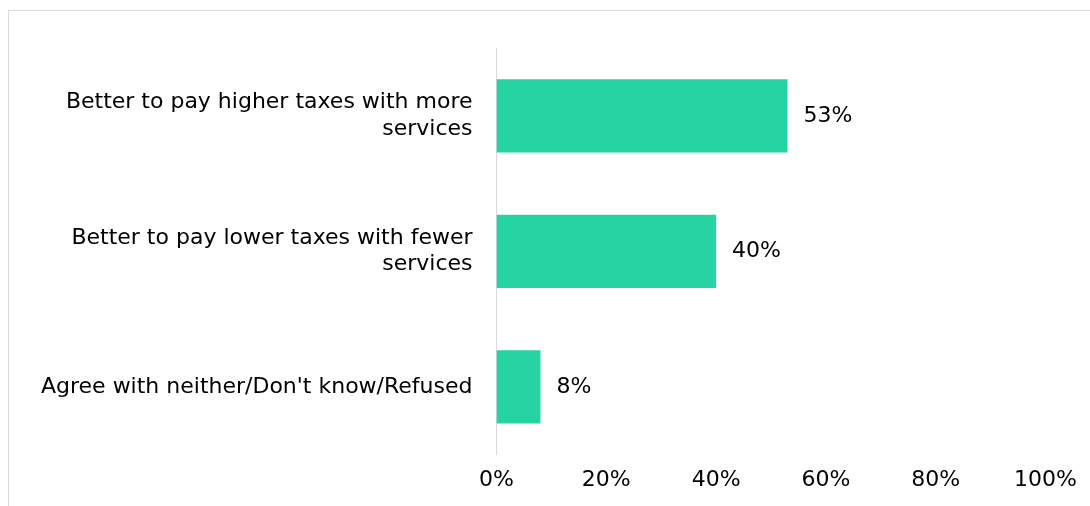  Describe the element at coordinates (269, 114) in the screenshot. I see `y-tick-label: Better to pay higher taxes with more services` at that location.